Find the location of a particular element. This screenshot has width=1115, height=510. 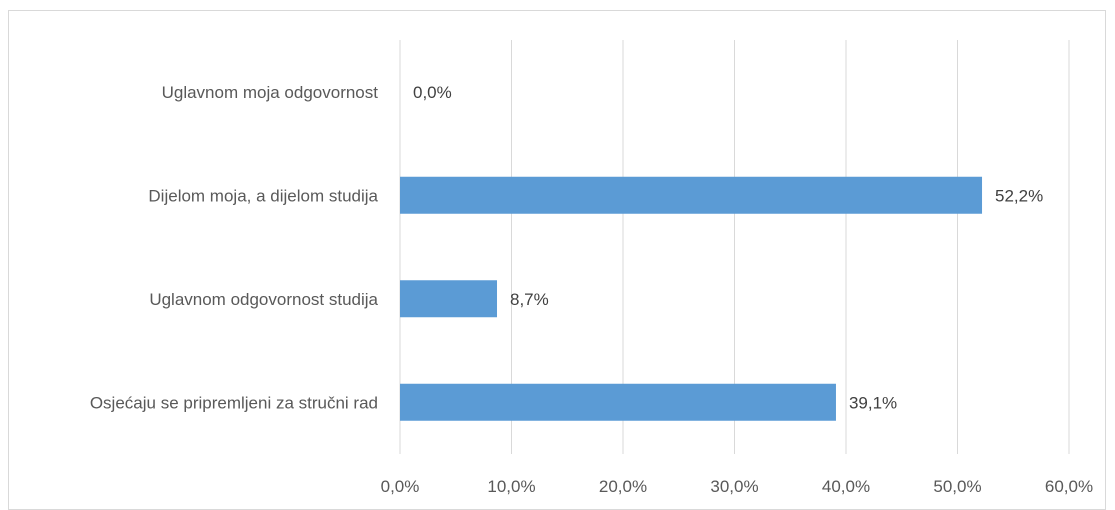

x-tick-label: 40,0% is located at coordinates (846, 486).